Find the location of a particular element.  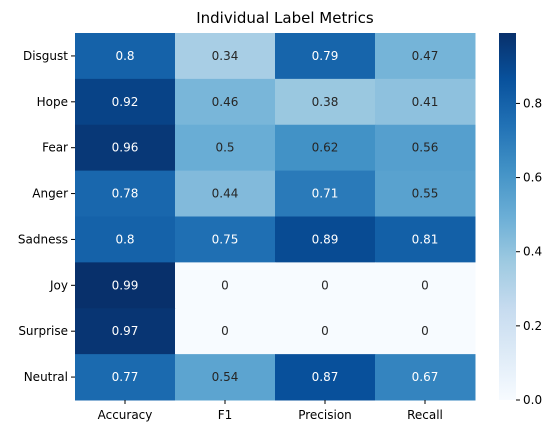

cell-value-label: 0.38 is located at coordinates (325, 102).